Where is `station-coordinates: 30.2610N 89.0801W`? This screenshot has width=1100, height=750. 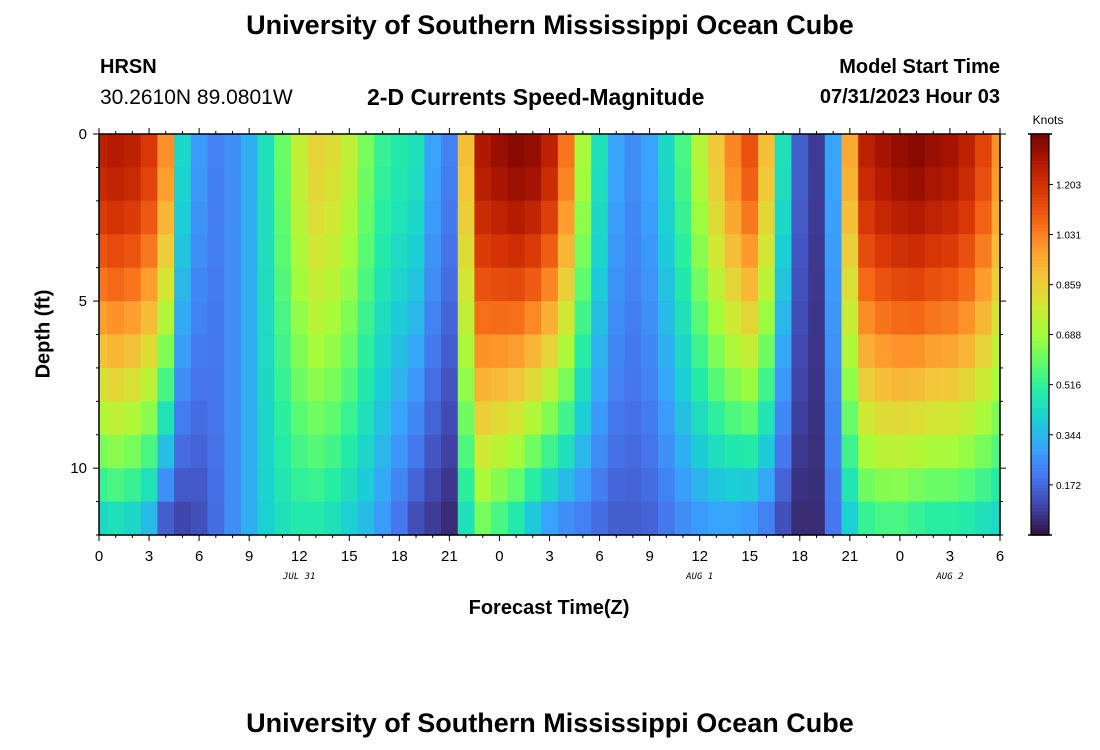
station-coordinates: 30.2610N 89.0801W is located at coordinates (196, 97).